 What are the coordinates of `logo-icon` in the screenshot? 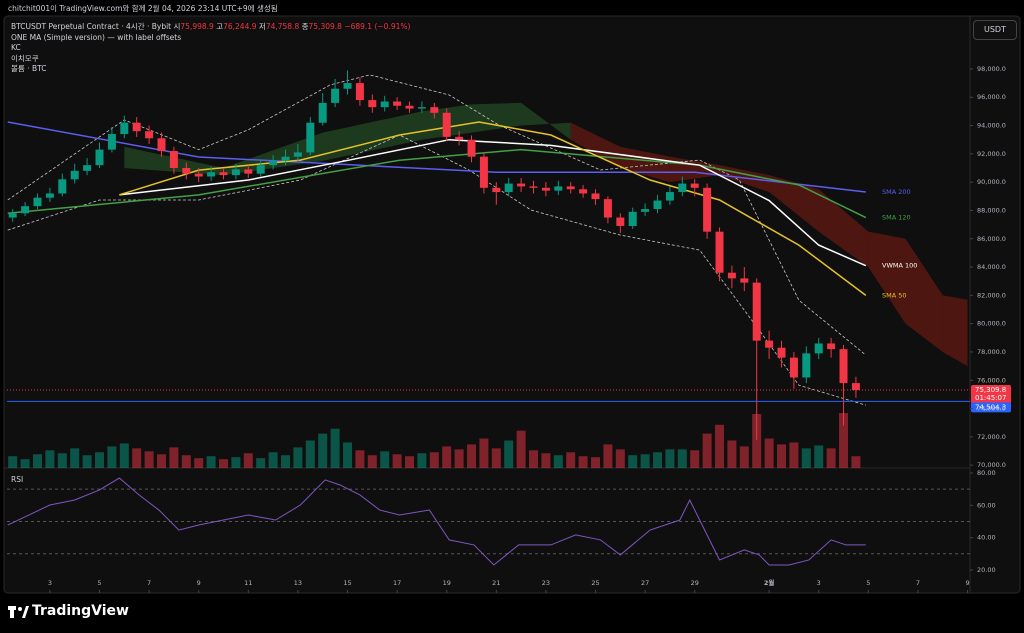 It's located at (18, 612).